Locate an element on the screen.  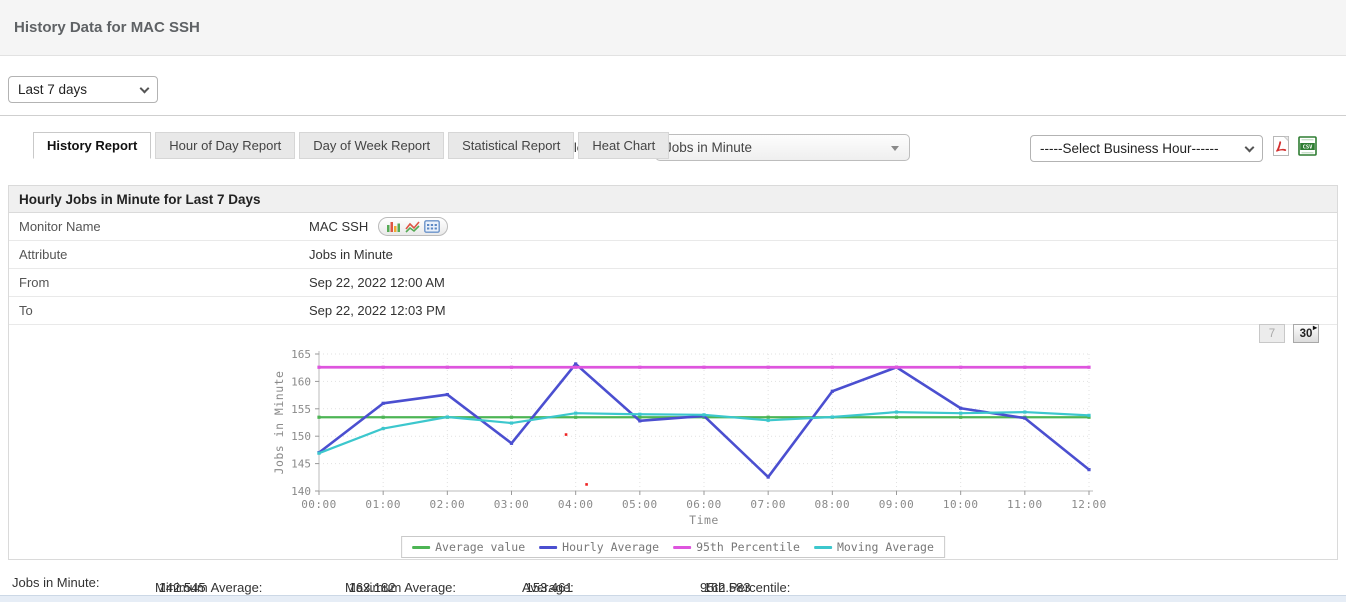
tab-hour-of-day-report: Hour of Day Report is located at coordinates (225, 145).